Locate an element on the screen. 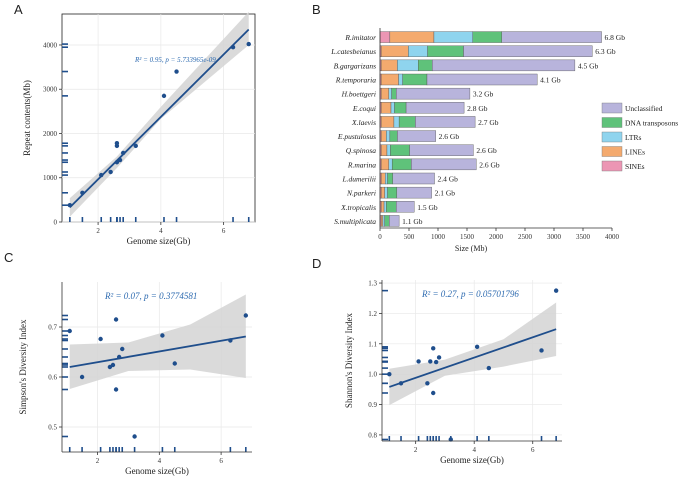 The image size is (685, 477). bar-total-label: 2.7 Gb is located at coordinates (488, 122).